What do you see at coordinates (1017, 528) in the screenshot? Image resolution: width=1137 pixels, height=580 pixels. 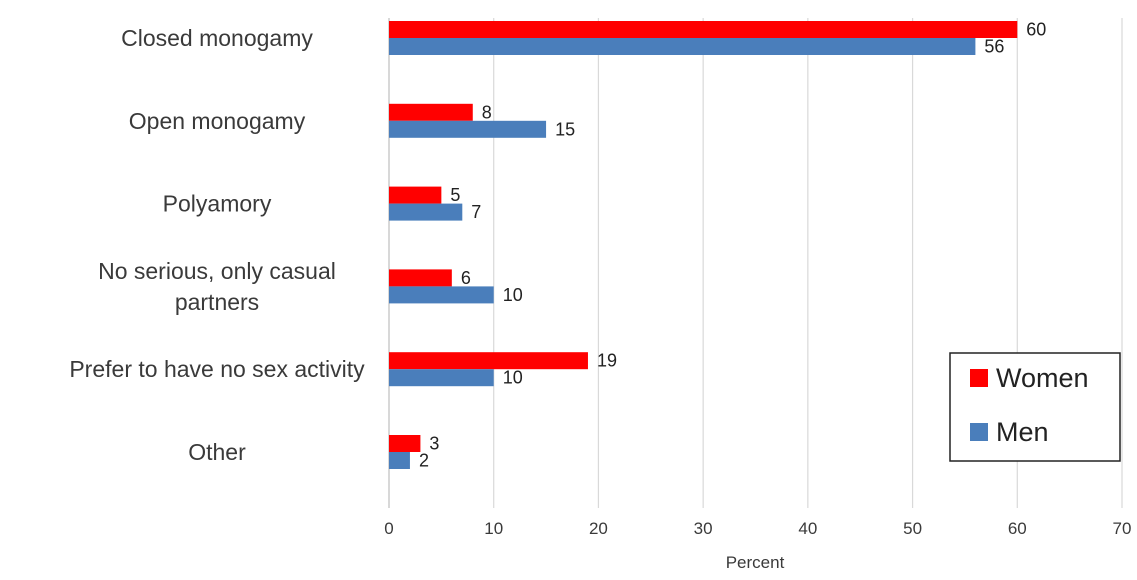 I see `x-tick-label: 60` at bounding box center [1017, 528].